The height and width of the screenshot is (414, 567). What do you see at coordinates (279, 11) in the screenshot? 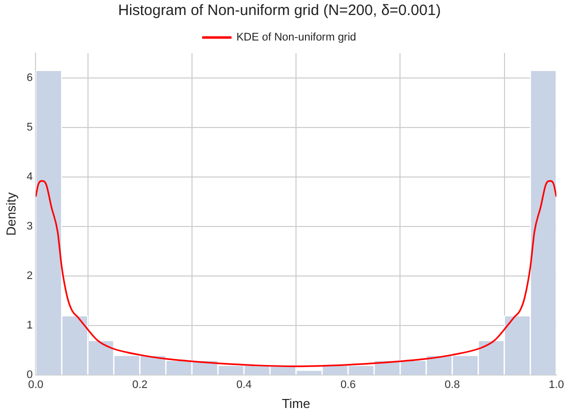
I see `chart-title: Histogram of Non-uniform grid (N=200, δ=0.001)` at bounding box center [279, 11].